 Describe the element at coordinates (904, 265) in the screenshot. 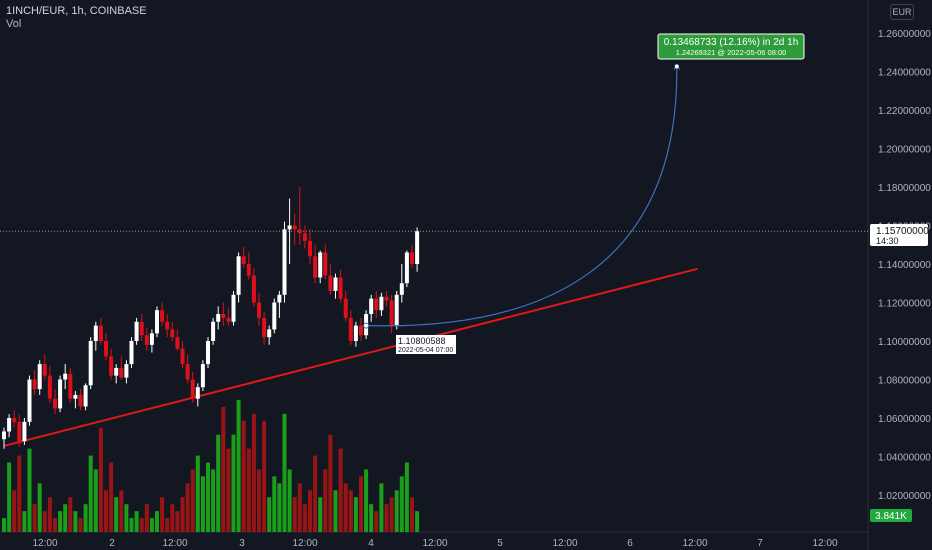

I see `y-tick-label: 1.14000000` at that location.